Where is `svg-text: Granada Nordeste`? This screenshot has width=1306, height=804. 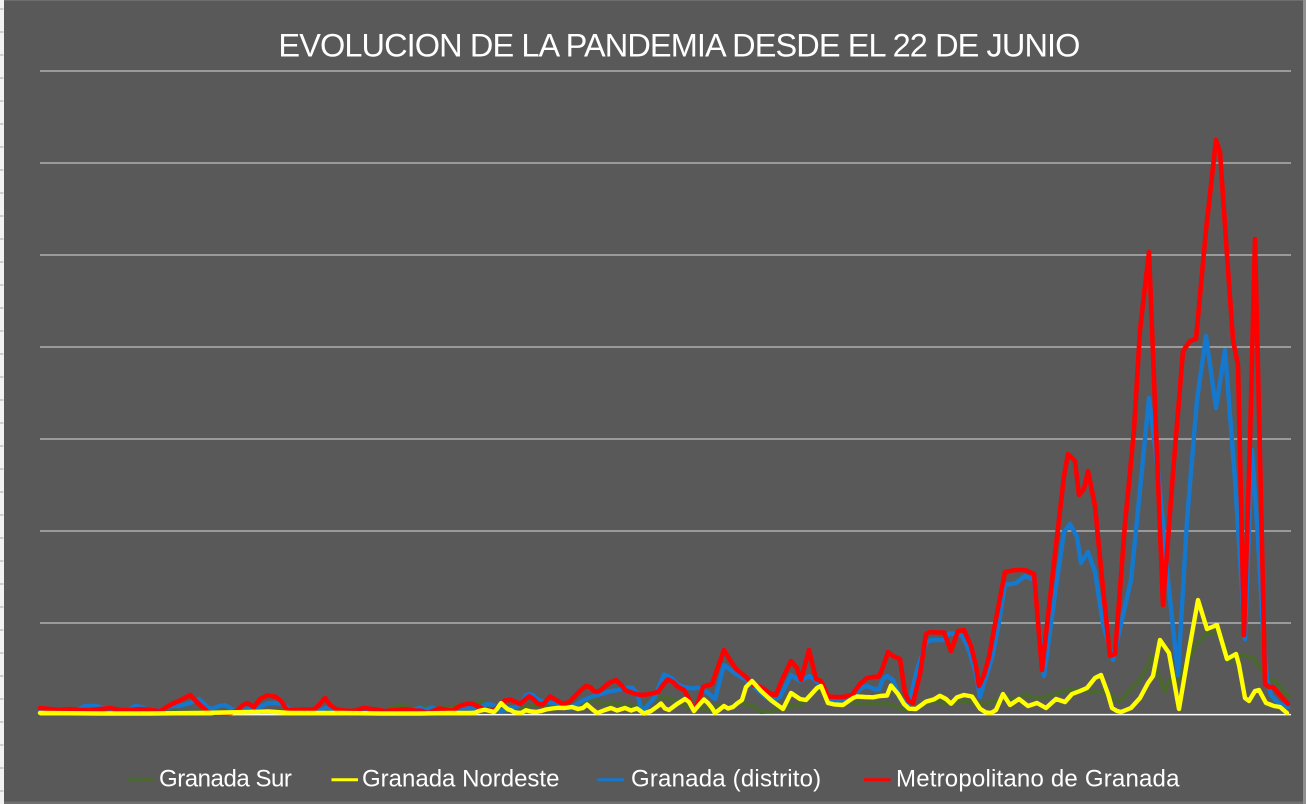 svg-text: Granada Nordeste is located at coordinates (460, 779).